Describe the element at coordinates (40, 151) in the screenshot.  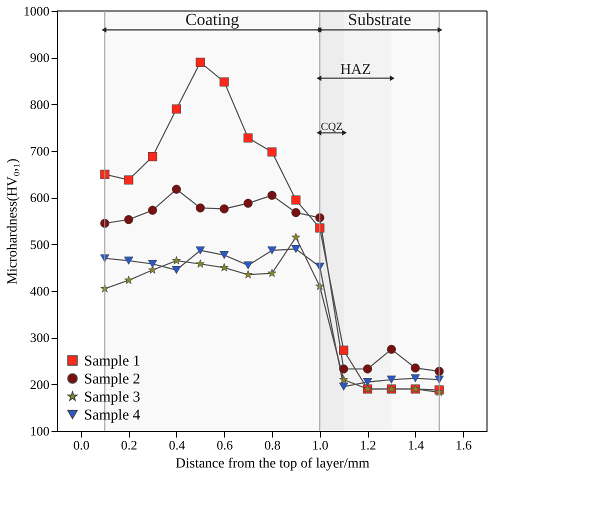
I see `y-tick-label: 700` at that location.